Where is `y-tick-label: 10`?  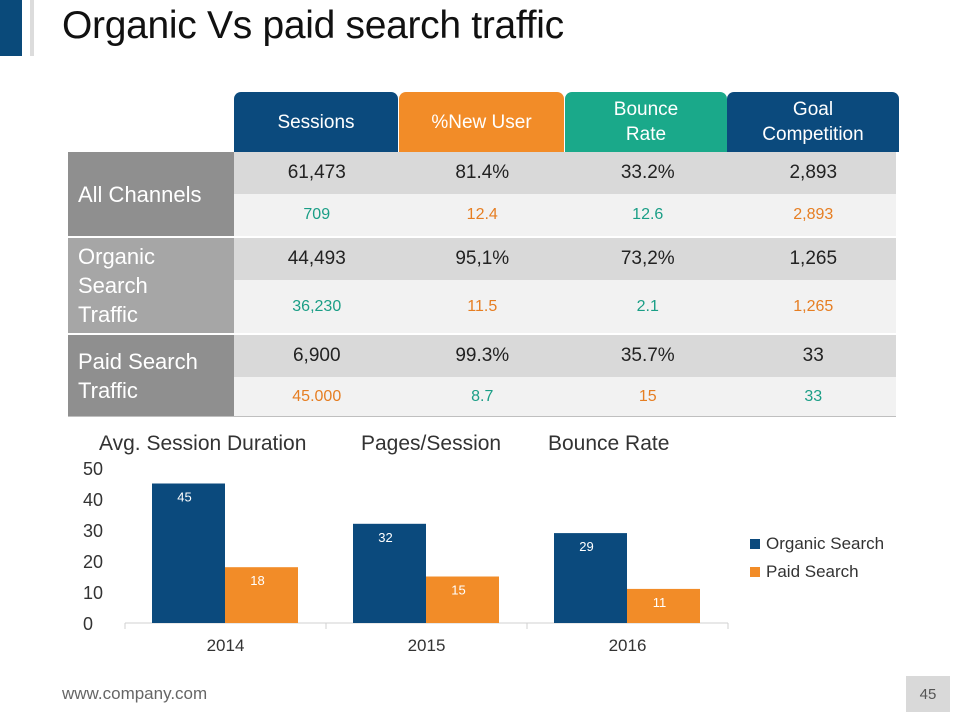
y-tick-label: 10 is located at coordinates (93, 593).